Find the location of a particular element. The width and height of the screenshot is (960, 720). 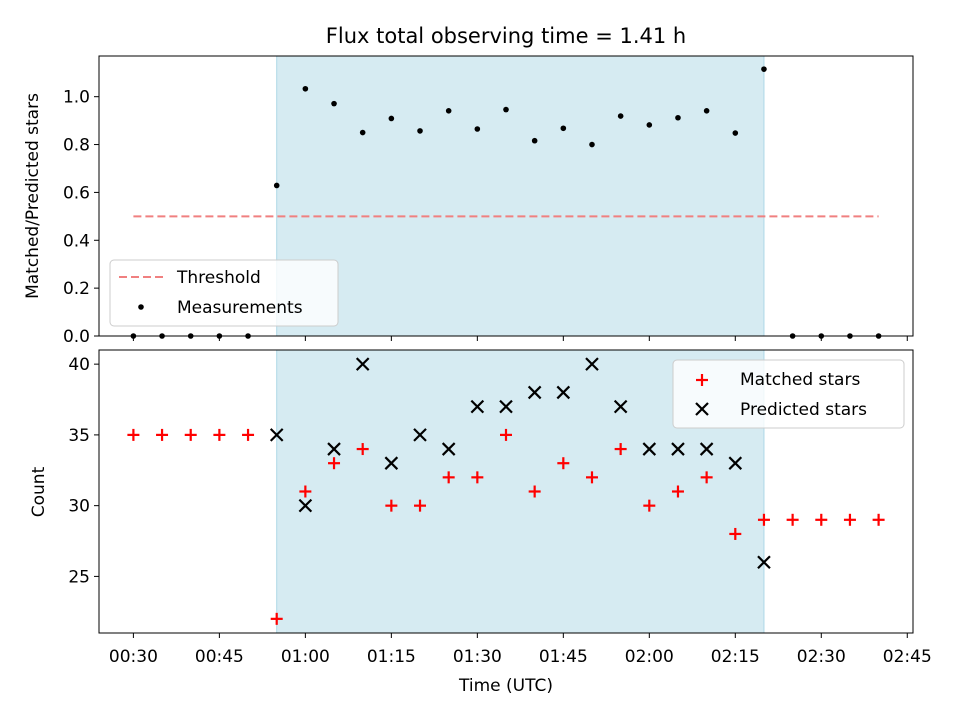

legend-predicted-swatch is located at coordinates (702, 409).